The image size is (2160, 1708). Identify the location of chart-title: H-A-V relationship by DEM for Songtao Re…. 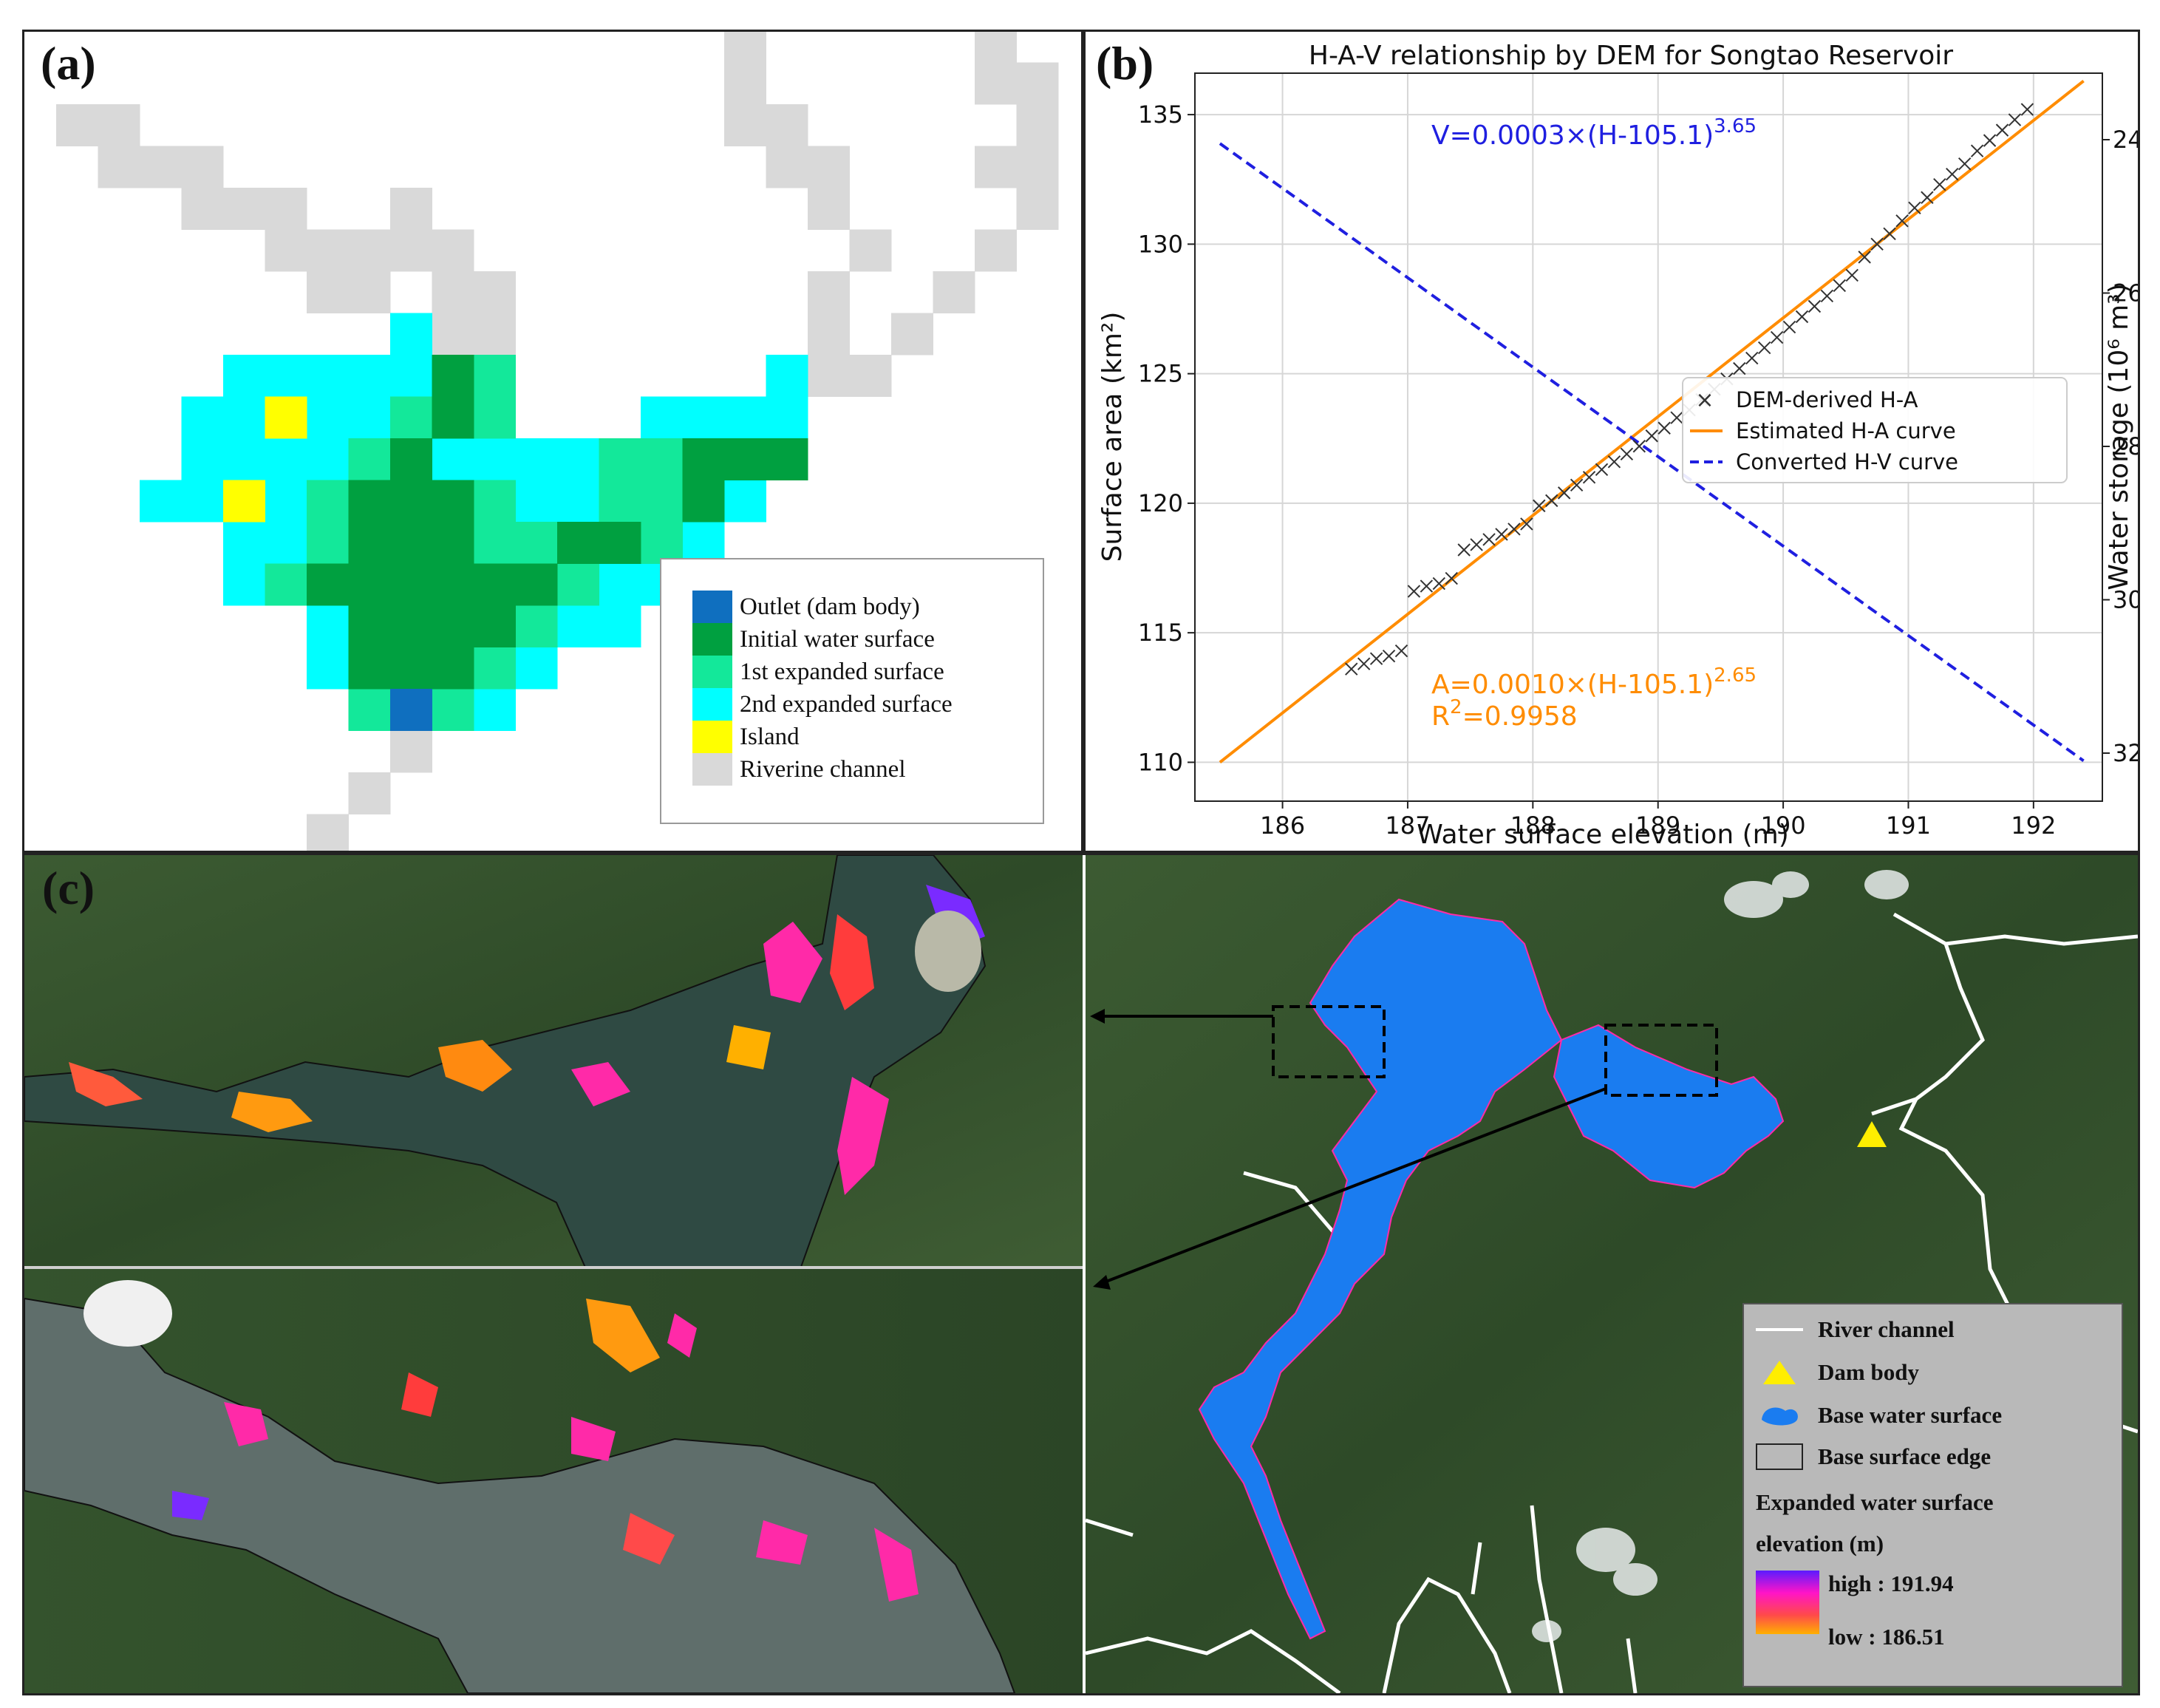
(1631, 56).